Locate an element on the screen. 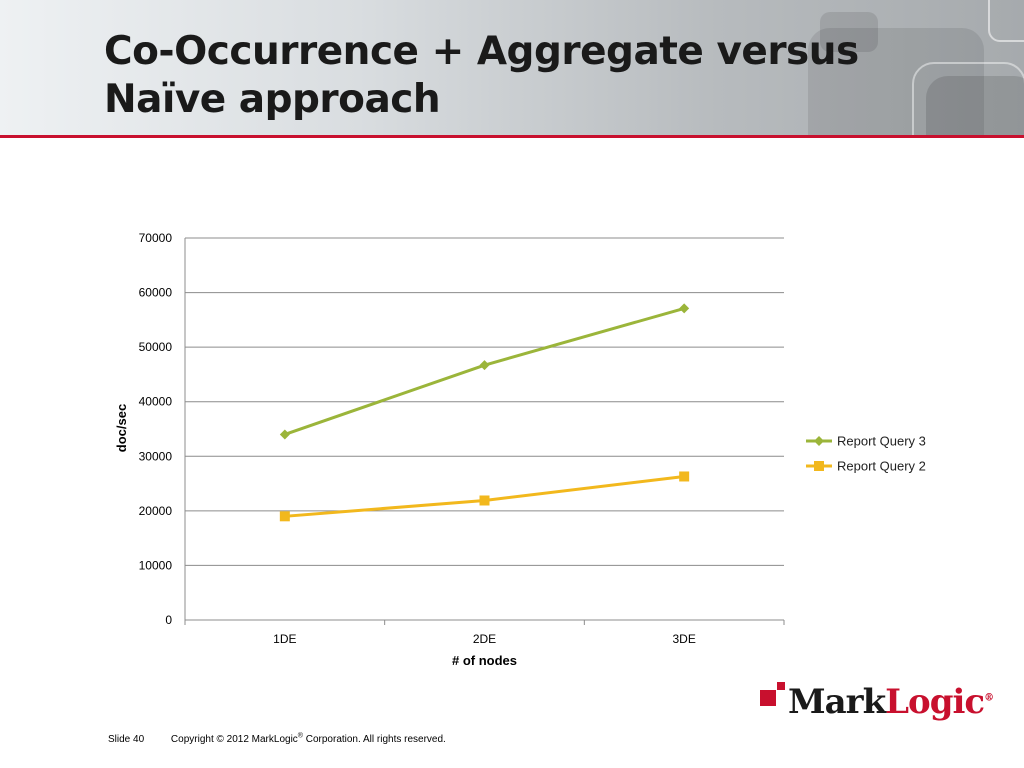 The height and width of the screenshot is (768, 1024). logo-square-large is located at coordinates (768, 698).